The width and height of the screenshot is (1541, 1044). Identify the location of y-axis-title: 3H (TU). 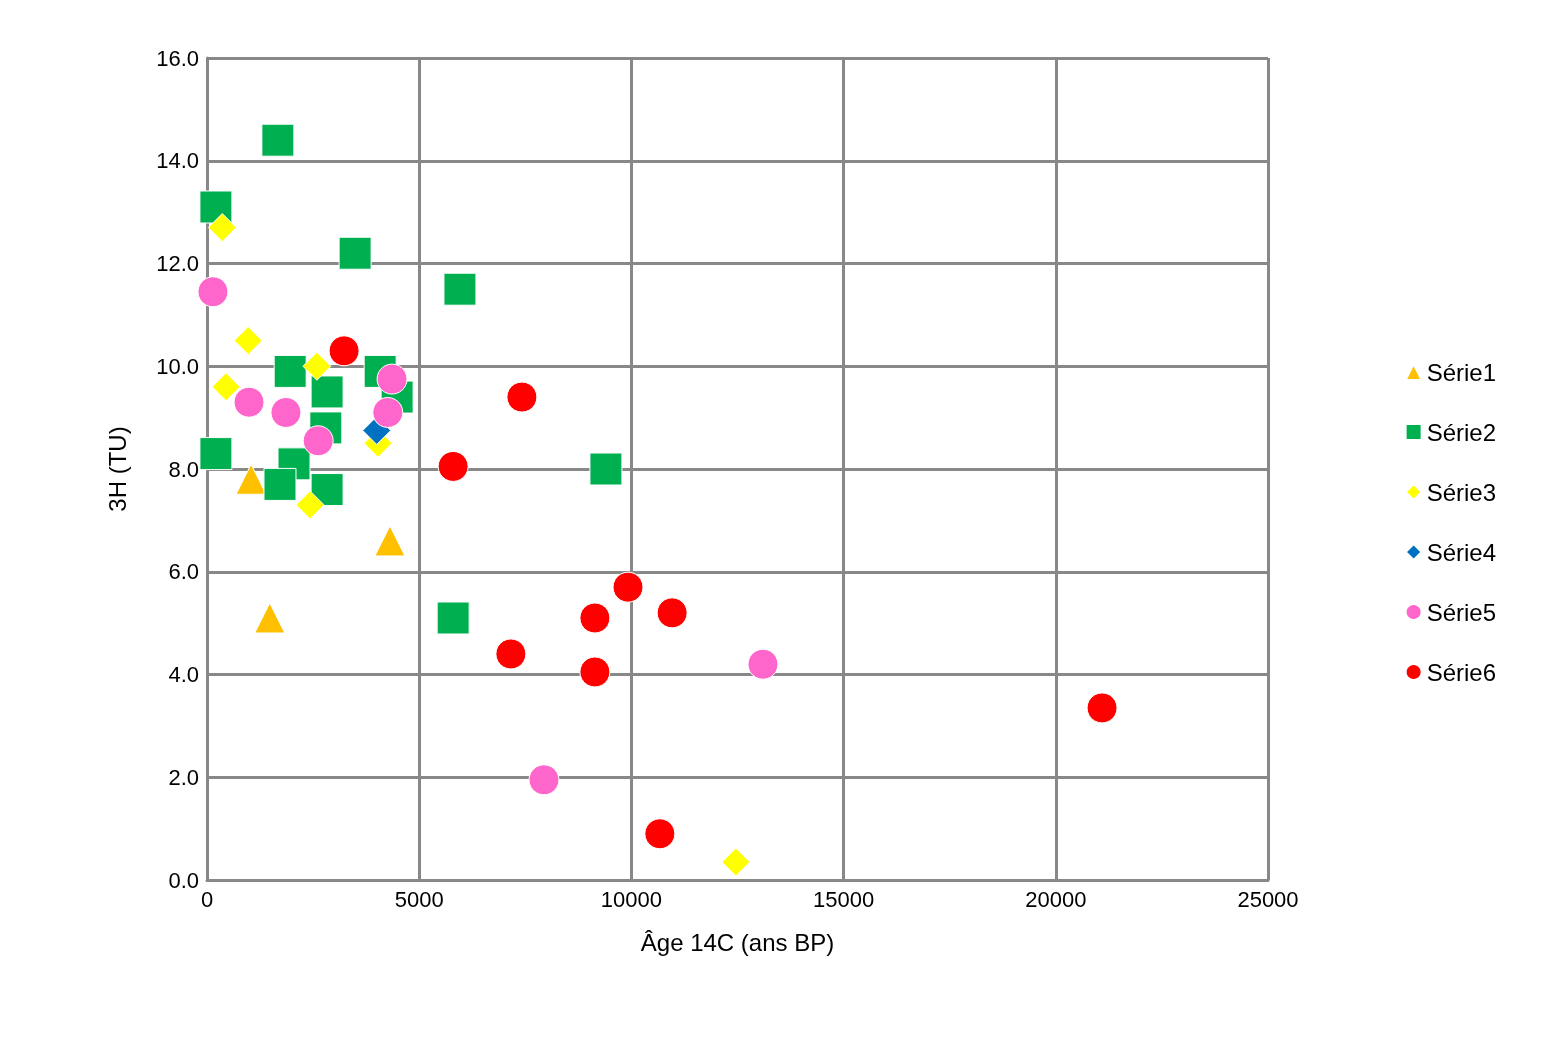
(117, 469).